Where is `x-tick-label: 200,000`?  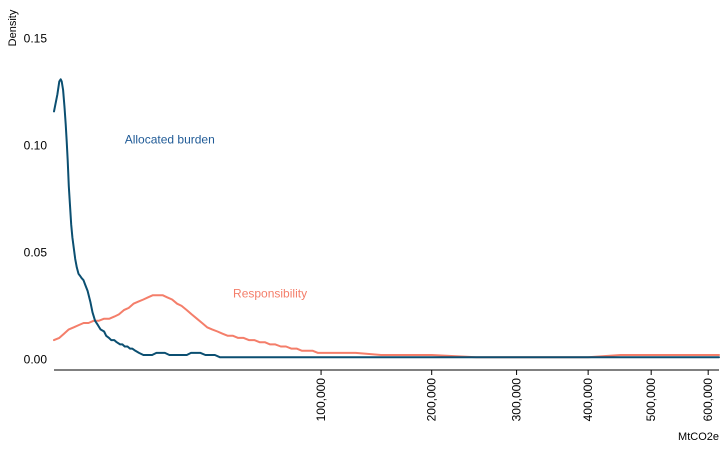 x-tick-label: 200,000 is located at coordinates (432, 400).